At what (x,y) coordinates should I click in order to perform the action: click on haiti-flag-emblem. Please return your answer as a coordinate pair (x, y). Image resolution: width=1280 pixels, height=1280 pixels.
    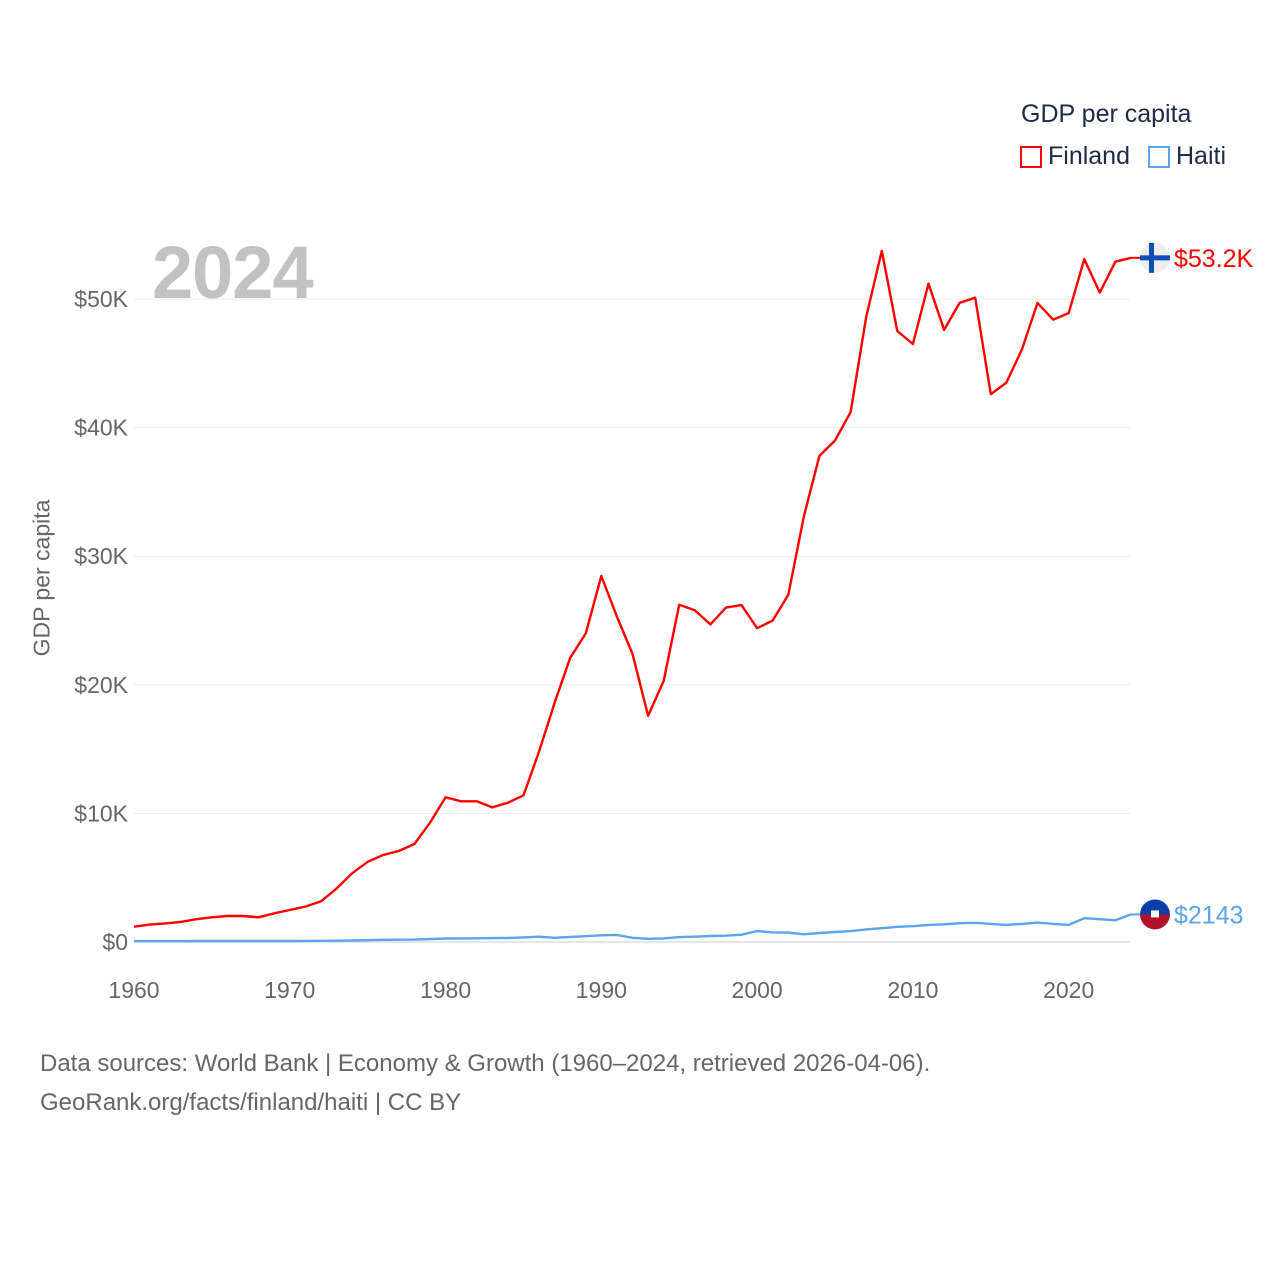
    Looking at the image, I should click on (1155, 914).